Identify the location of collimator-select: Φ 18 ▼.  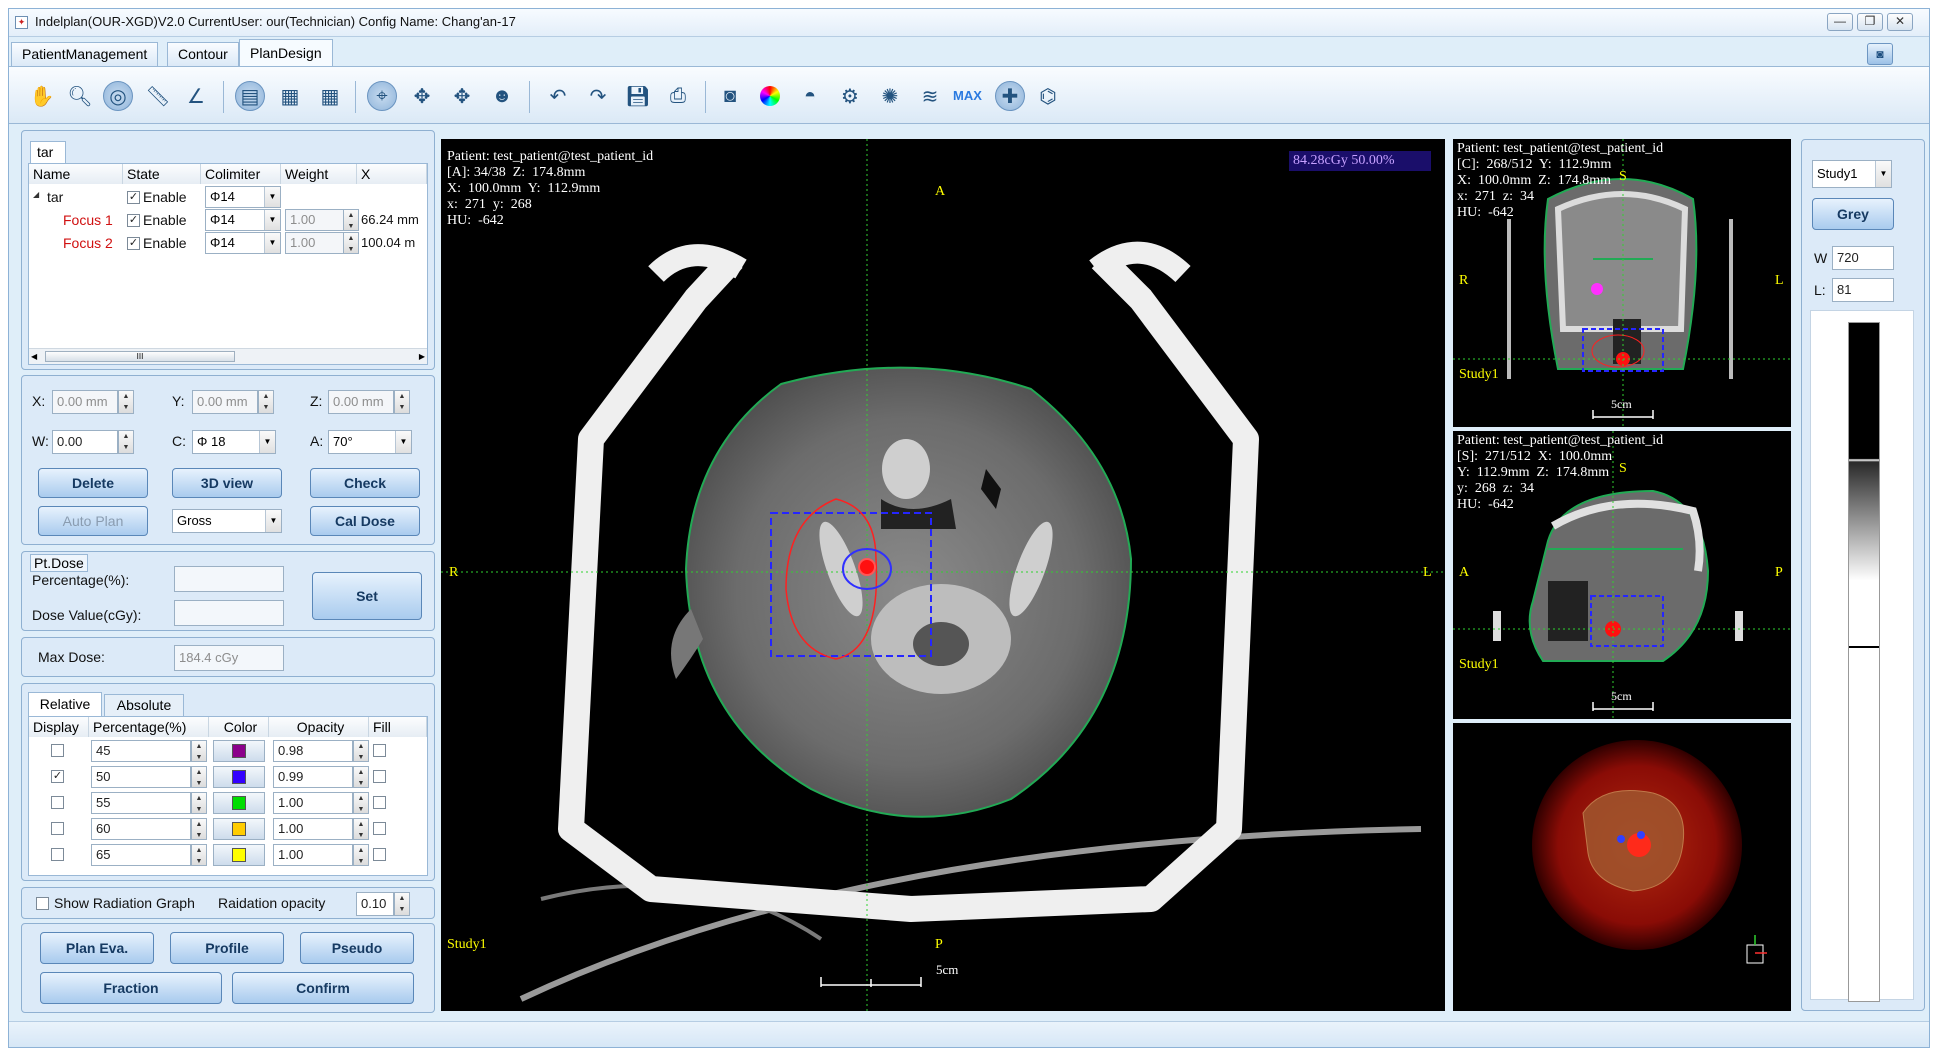
(234, 442).